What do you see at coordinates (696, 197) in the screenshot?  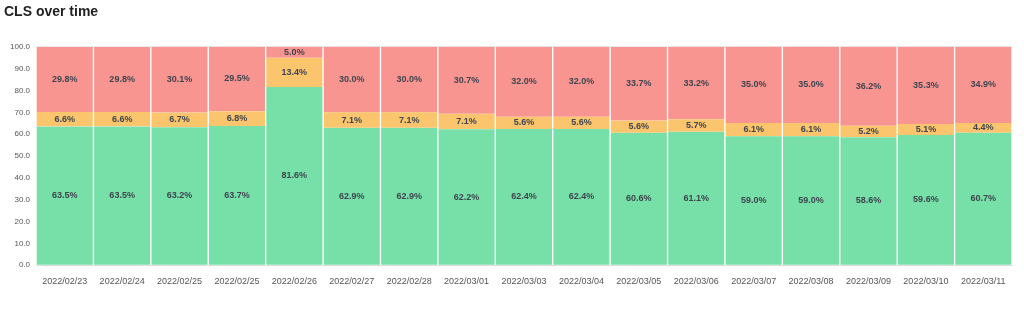 I see `data-label: 61.1%` at bounding box center [696, 197].